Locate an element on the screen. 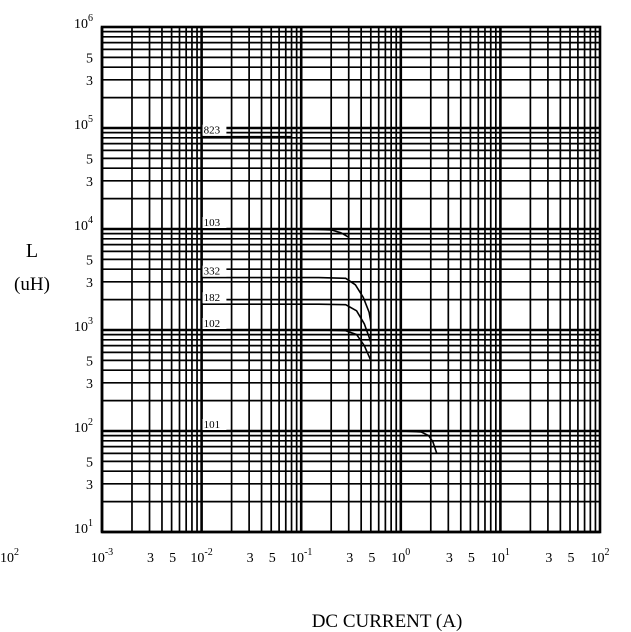 This screenshot has height=632, width=631. y-tick-label: 10³ is located at coordinates (83, 325).